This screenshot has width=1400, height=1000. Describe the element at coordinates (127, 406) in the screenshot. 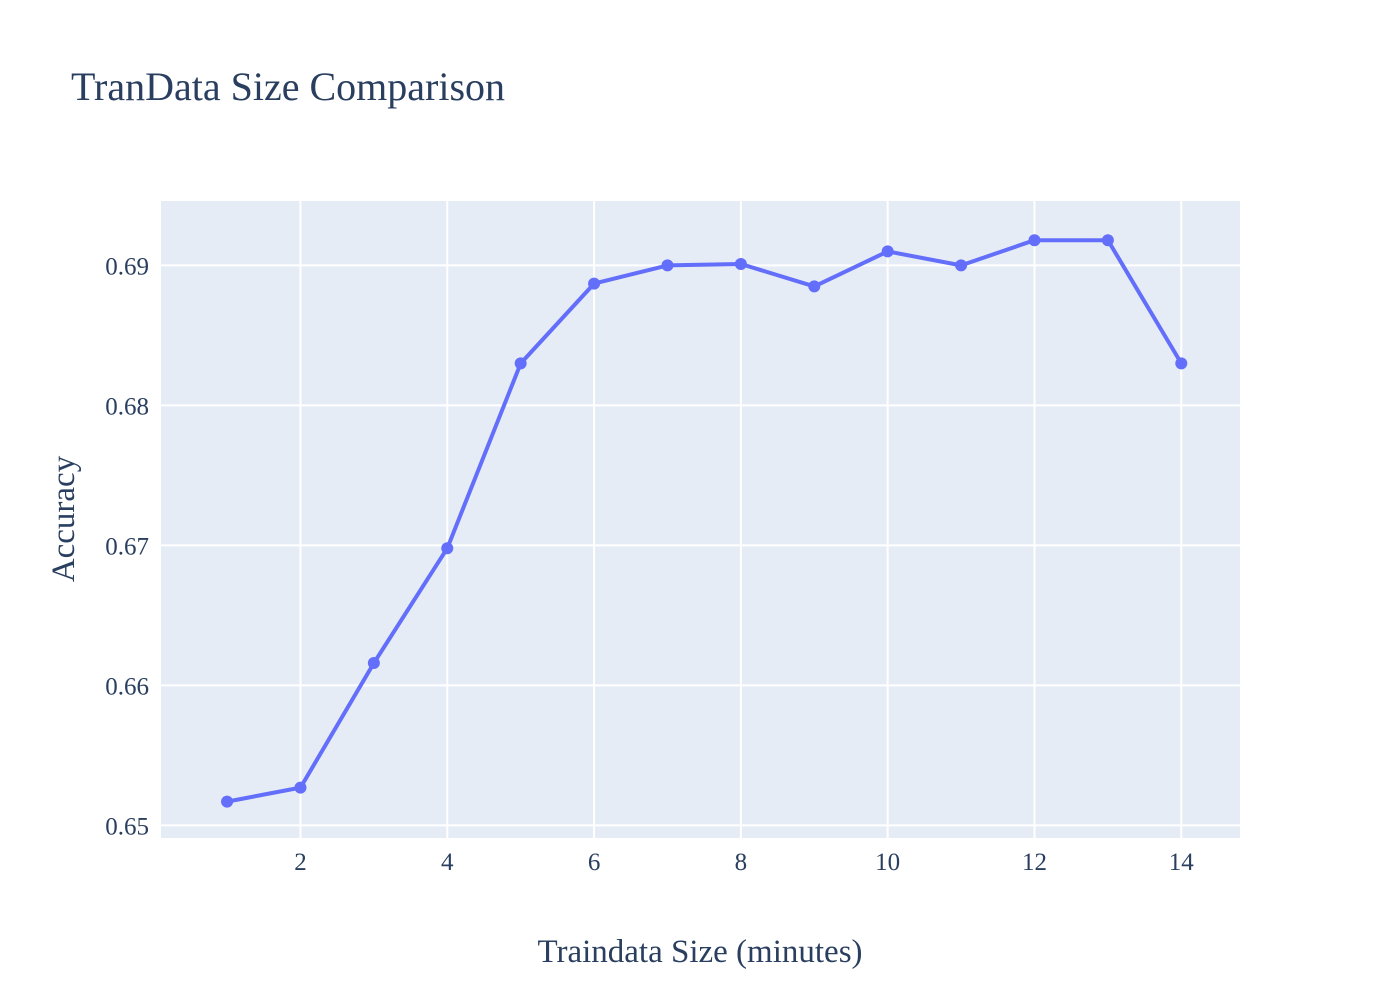

I see `y-tick-label: 0.68` at that location.